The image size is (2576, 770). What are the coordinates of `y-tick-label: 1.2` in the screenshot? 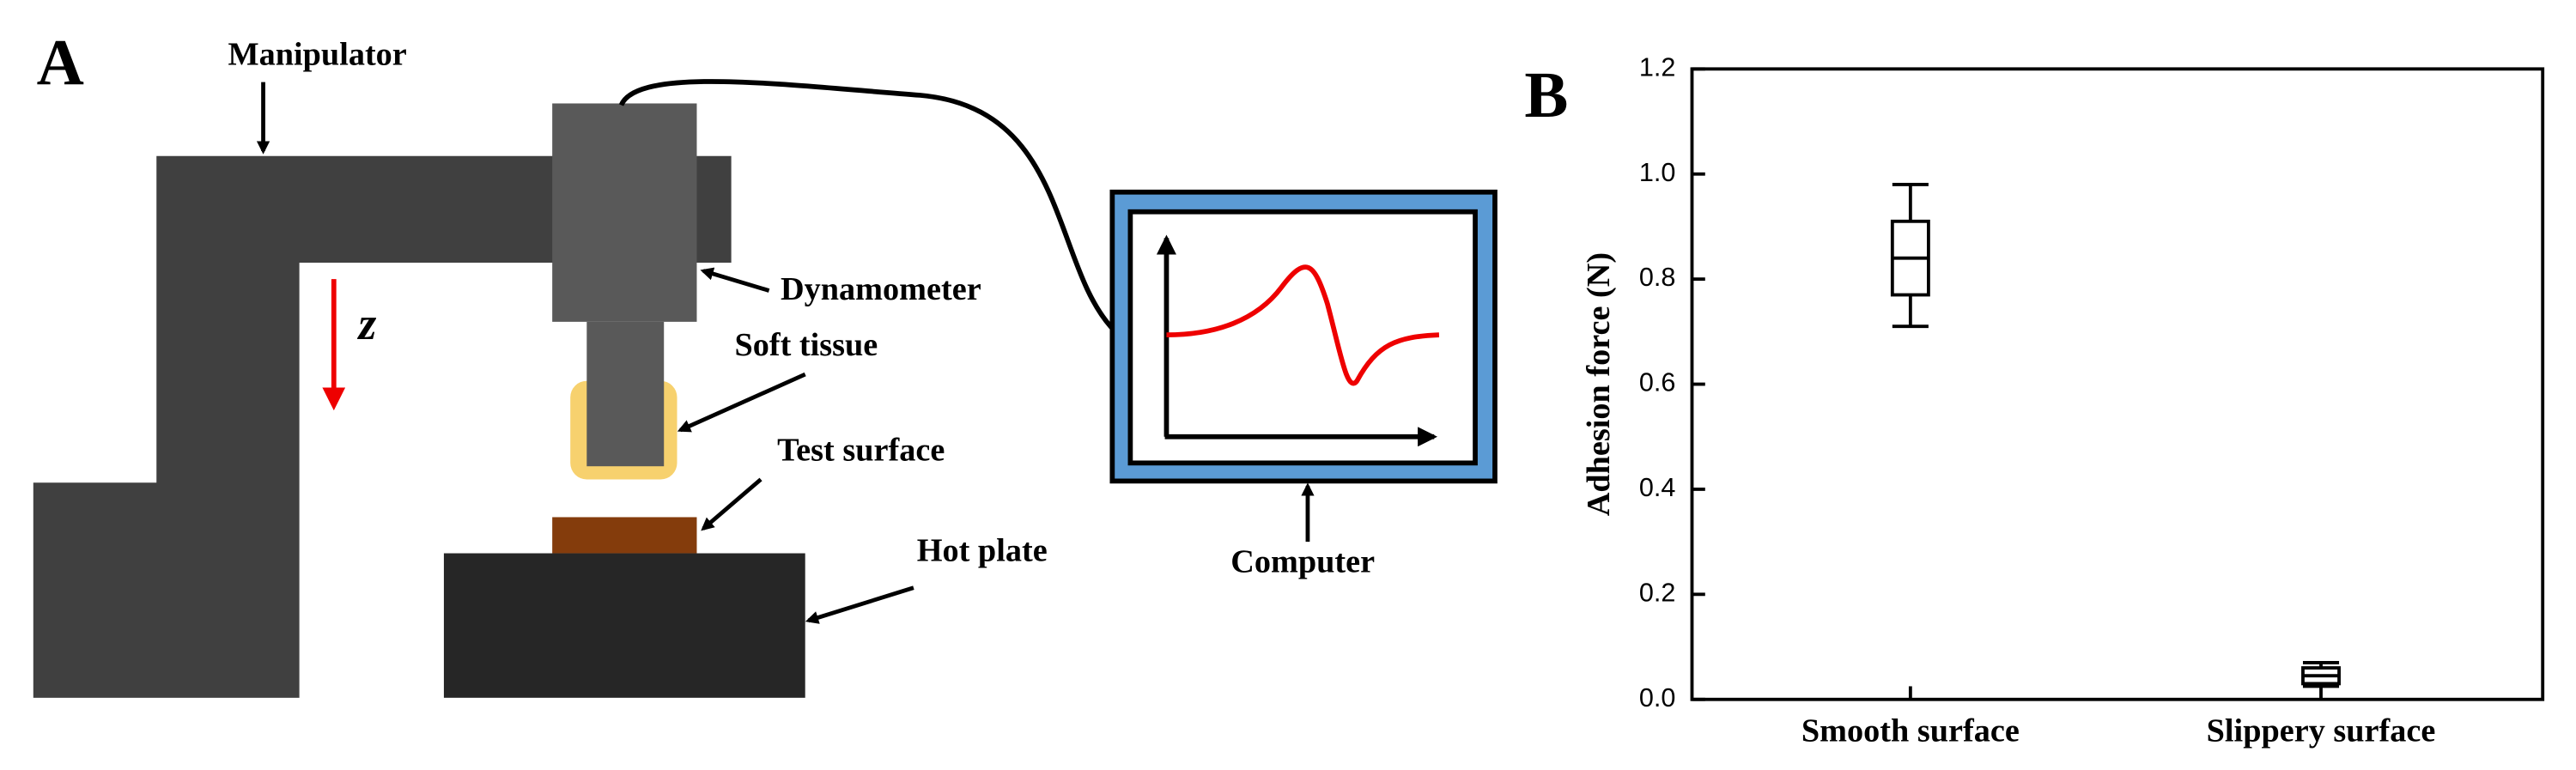 It's located at (1657, 67).